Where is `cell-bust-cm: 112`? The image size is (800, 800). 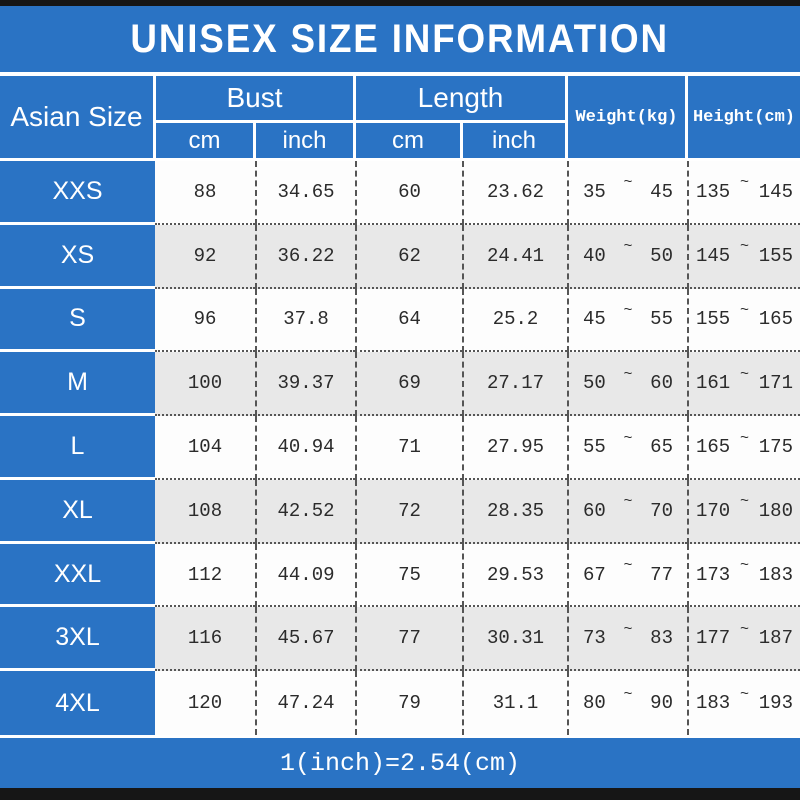 cell-bust-cm: 112 is located at coordinates (205, 575).